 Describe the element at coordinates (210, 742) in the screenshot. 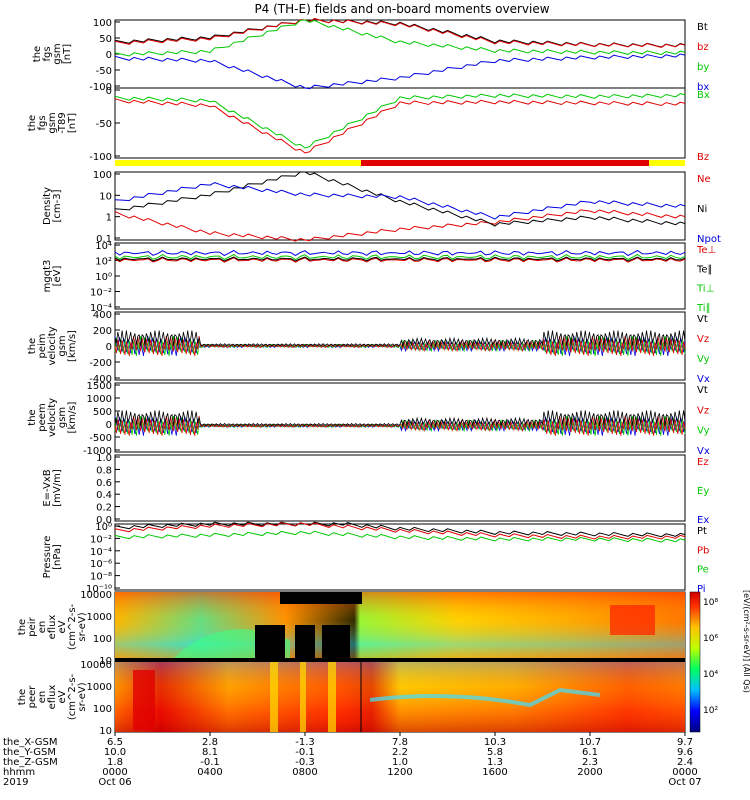

I see `x-axis-value: 2.8` at that location.